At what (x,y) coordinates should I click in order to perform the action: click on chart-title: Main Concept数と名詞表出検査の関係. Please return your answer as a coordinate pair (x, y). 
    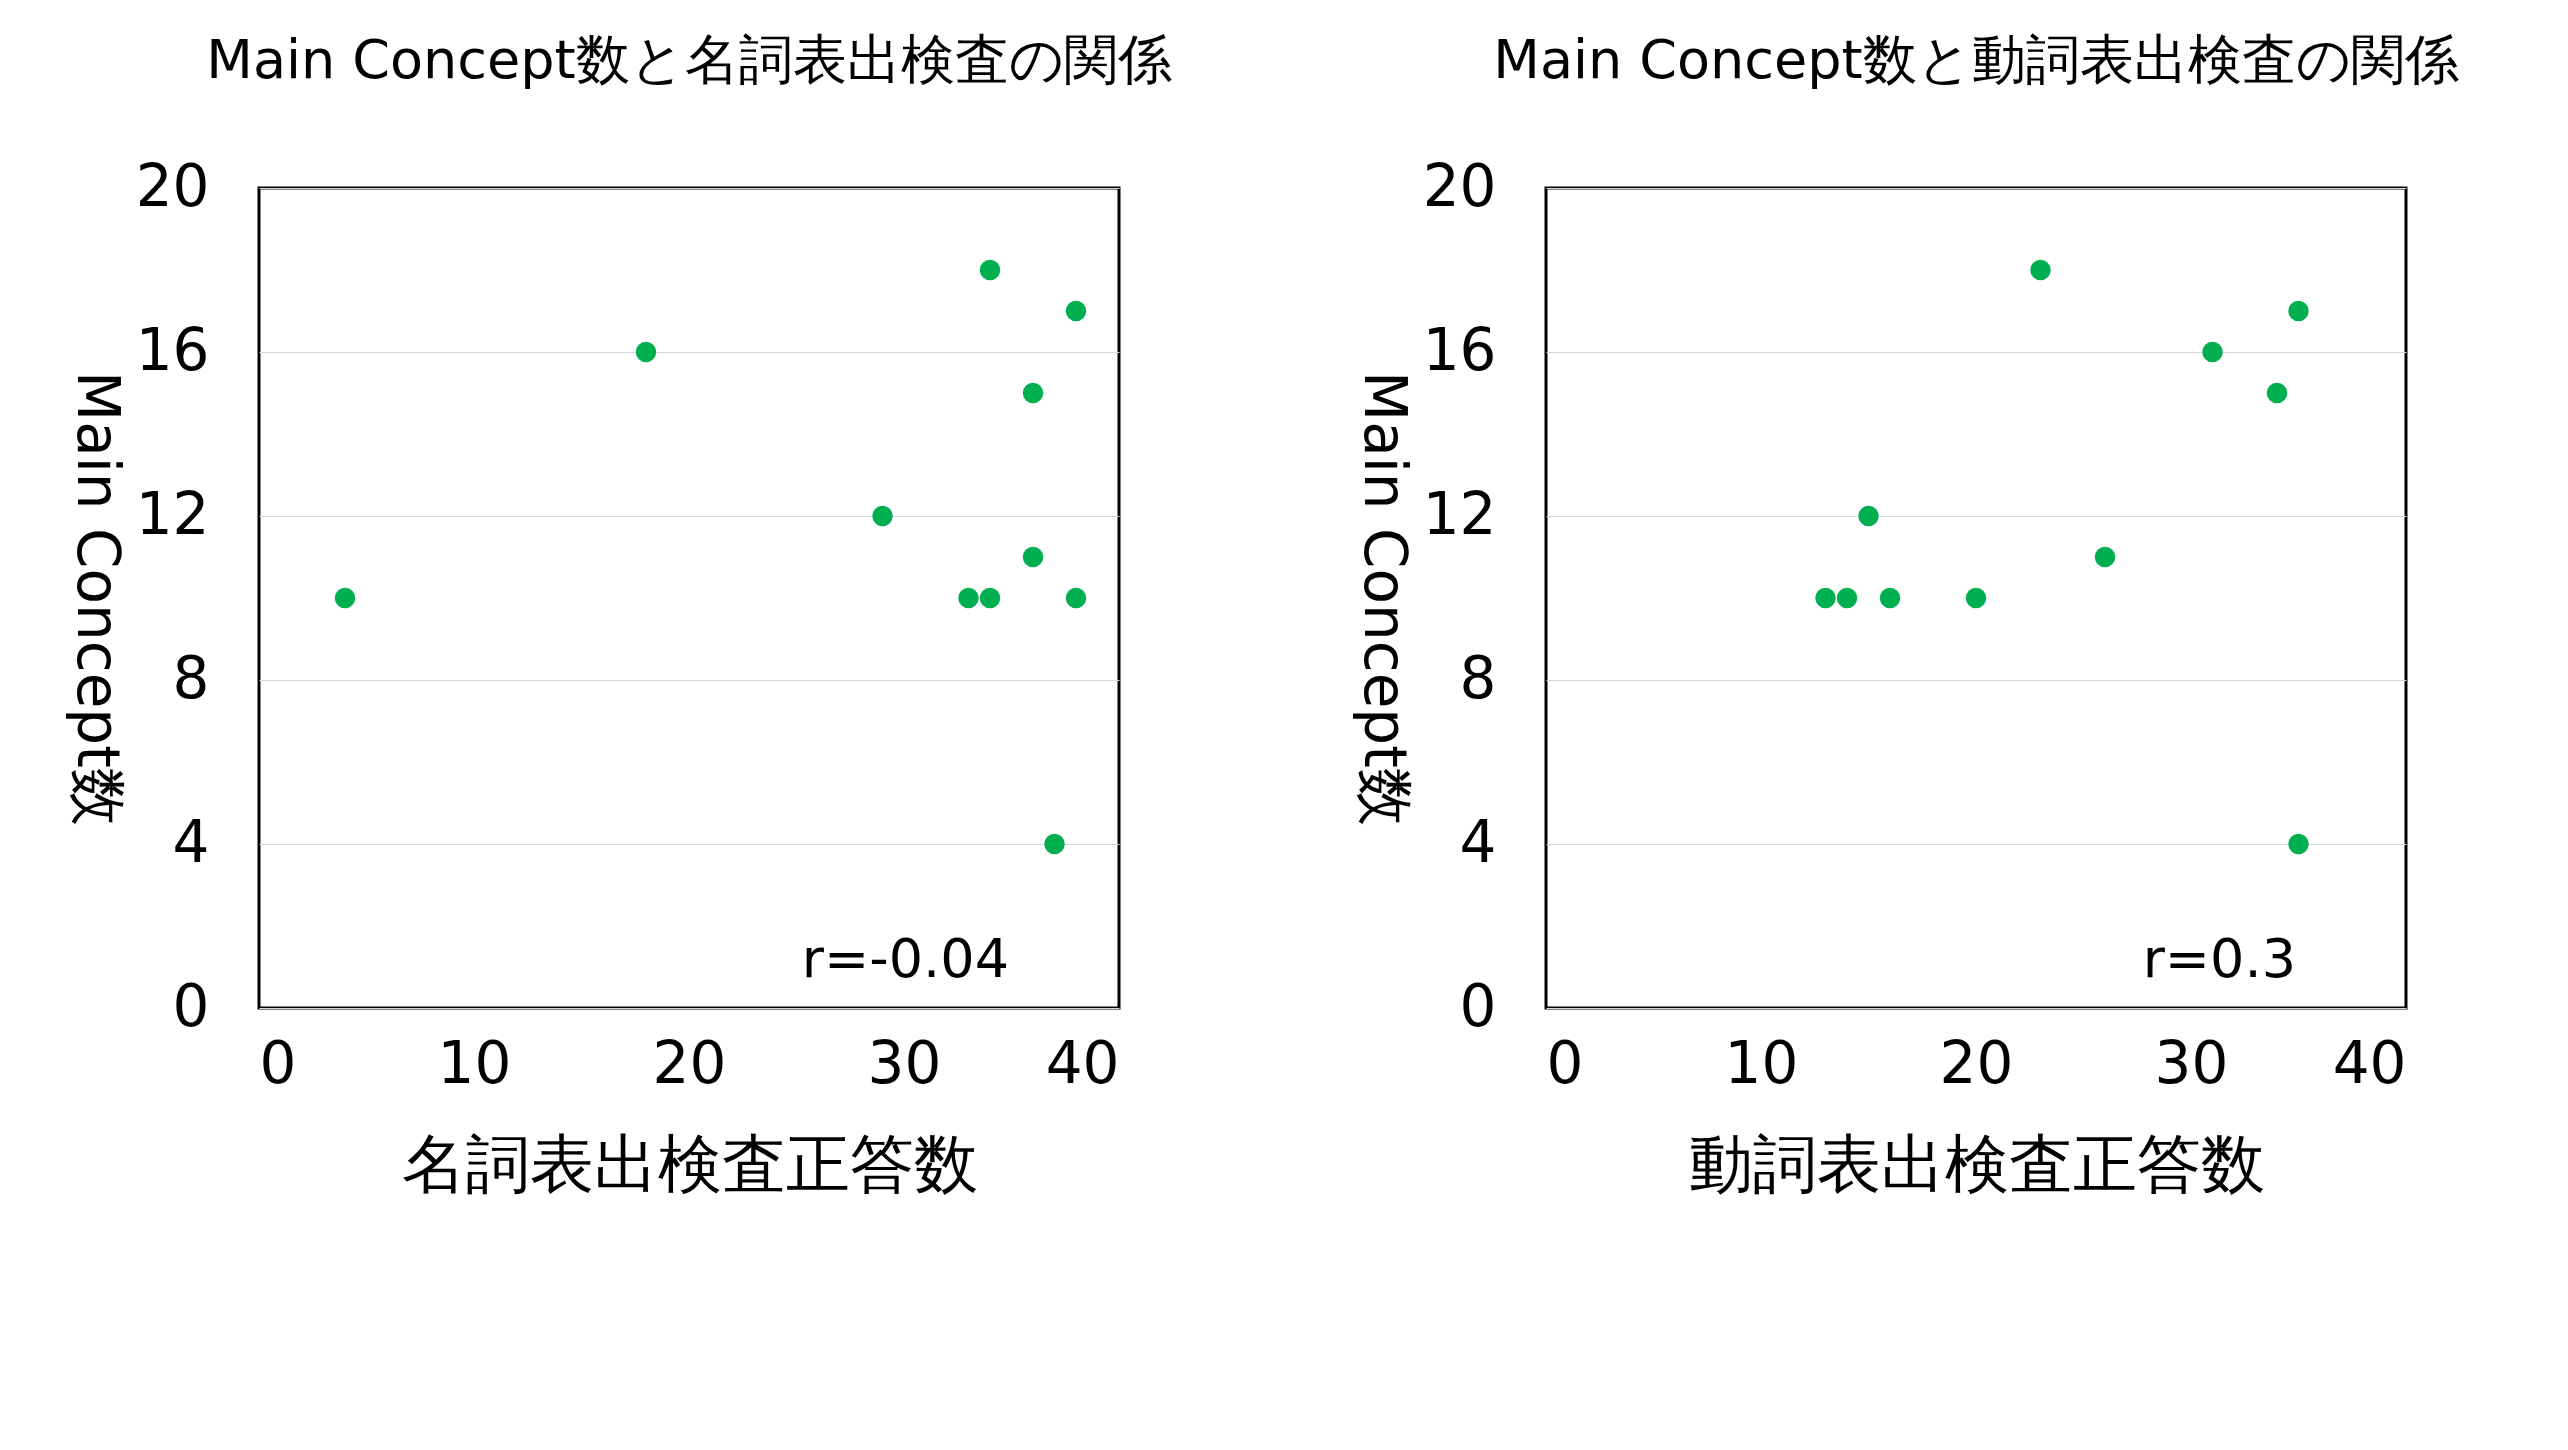
    Looking at the image, I should click on (689, 59).